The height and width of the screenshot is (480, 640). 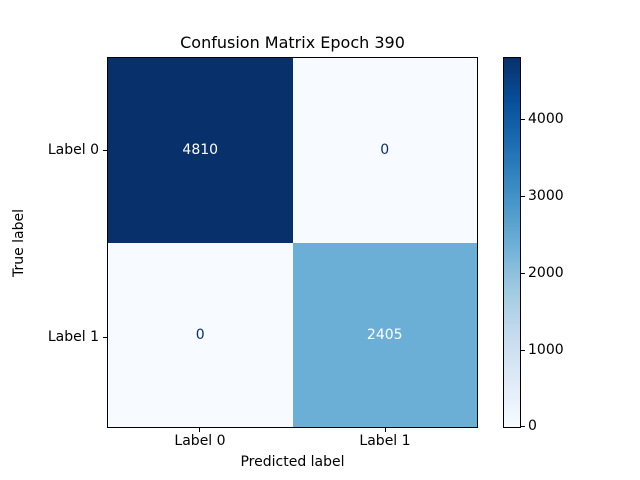 I want to click on heatmap-cell-true0-pred1: 0, so click(x=384, y=150).